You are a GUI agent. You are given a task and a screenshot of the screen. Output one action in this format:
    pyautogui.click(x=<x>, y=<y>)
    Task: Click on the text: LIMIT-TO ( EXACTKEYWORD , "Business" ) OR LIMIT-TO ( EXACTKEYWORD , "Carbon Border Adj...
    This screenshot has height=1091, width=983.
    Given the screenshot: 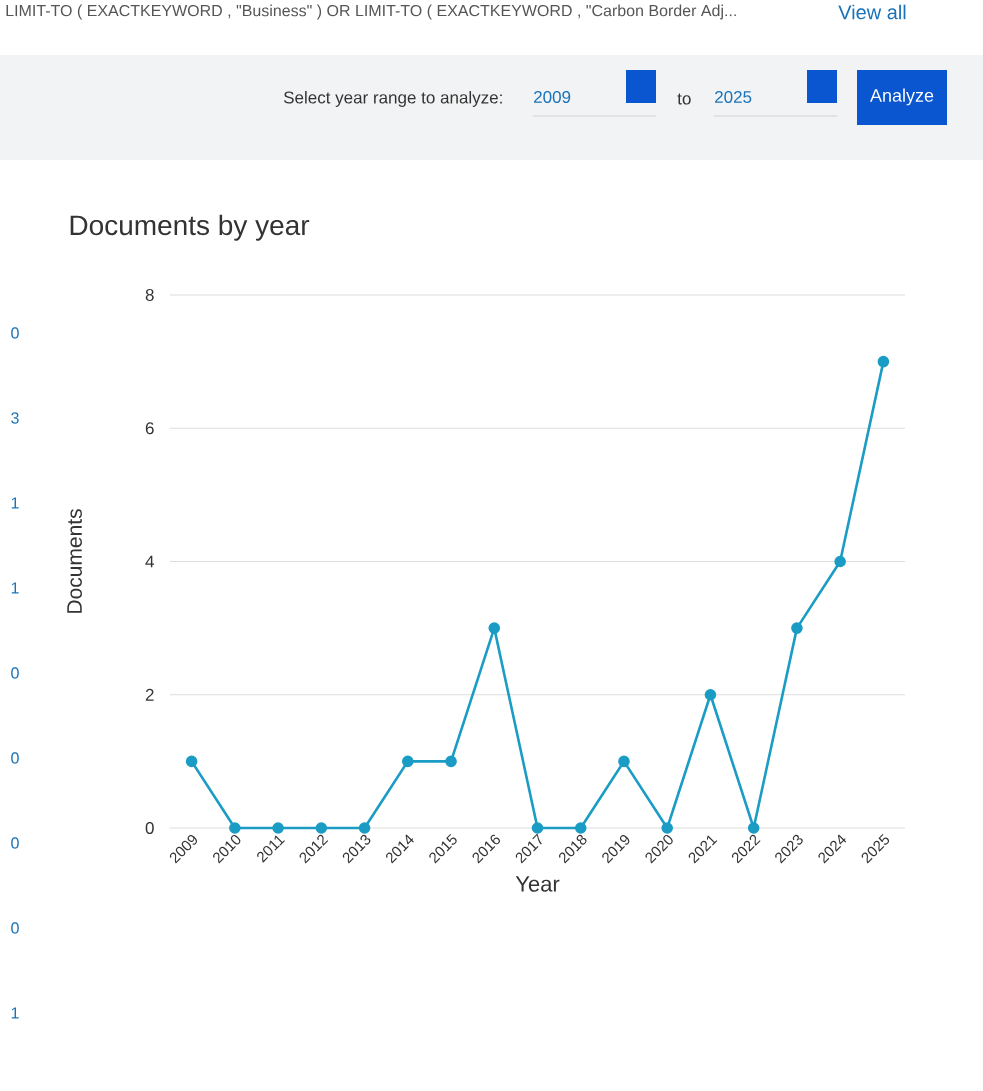 What is the action you would take?
    pyautogui.click(x=371, y=12)
    